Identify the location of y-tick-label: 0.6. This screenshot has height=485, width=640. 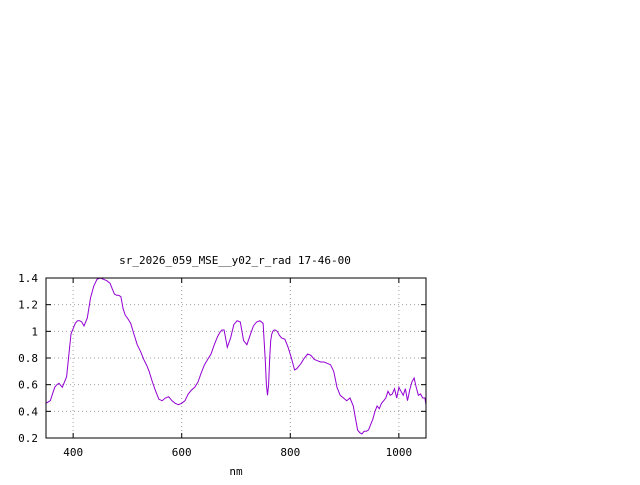
(28, 385).